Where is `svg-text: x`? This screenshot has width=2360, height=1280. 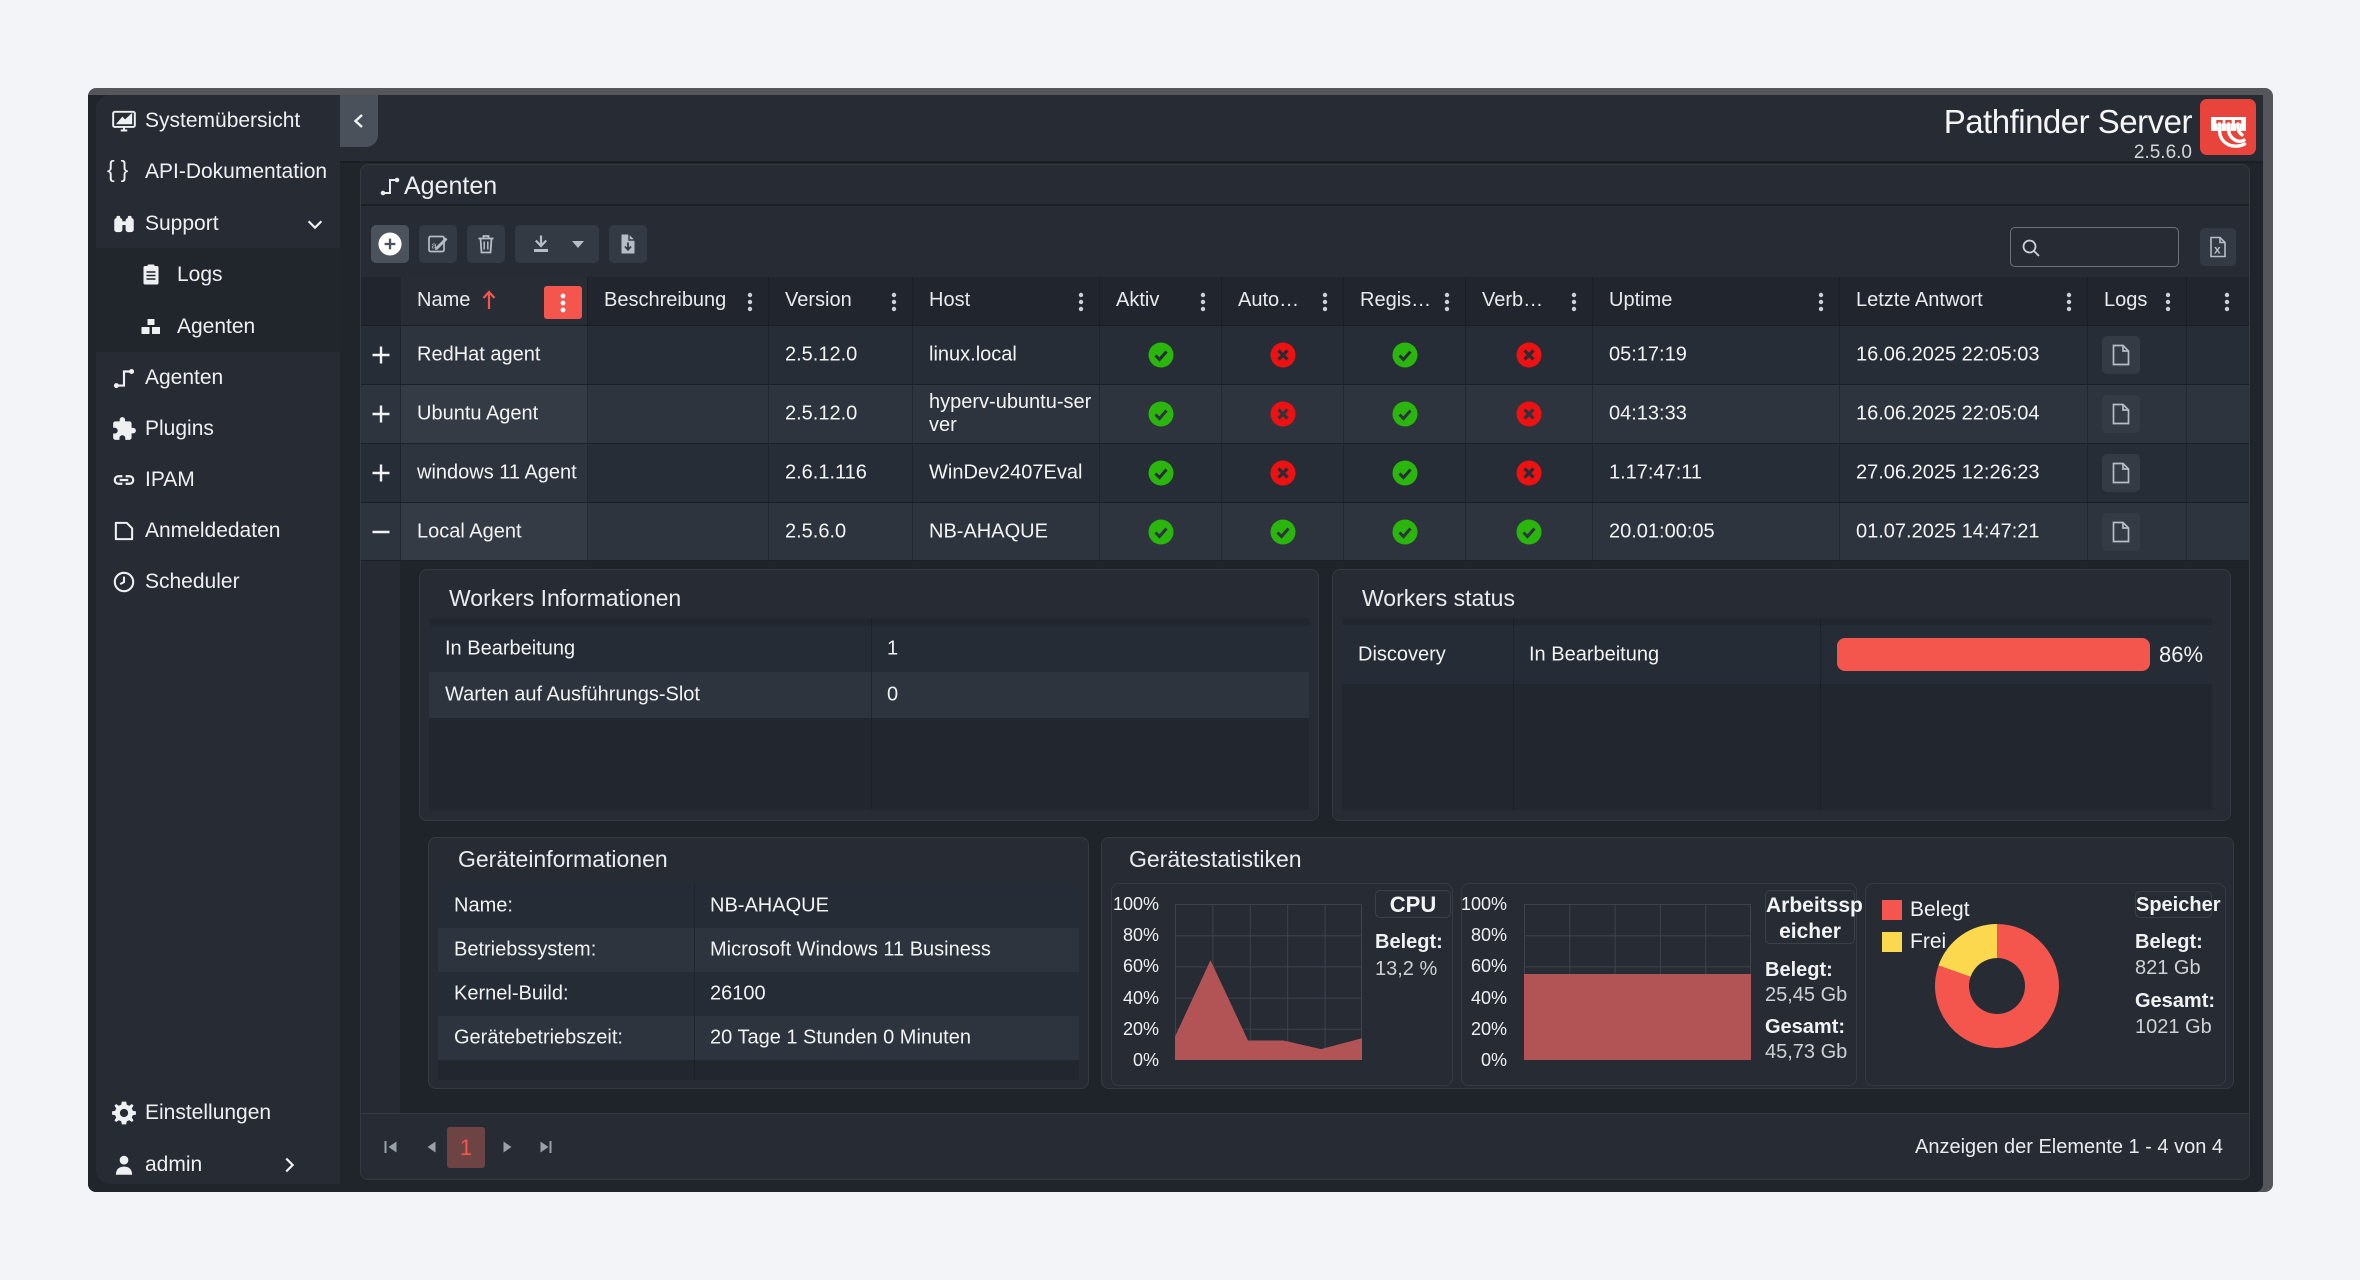
svg-text: x is located at coordinates (2217, 250).